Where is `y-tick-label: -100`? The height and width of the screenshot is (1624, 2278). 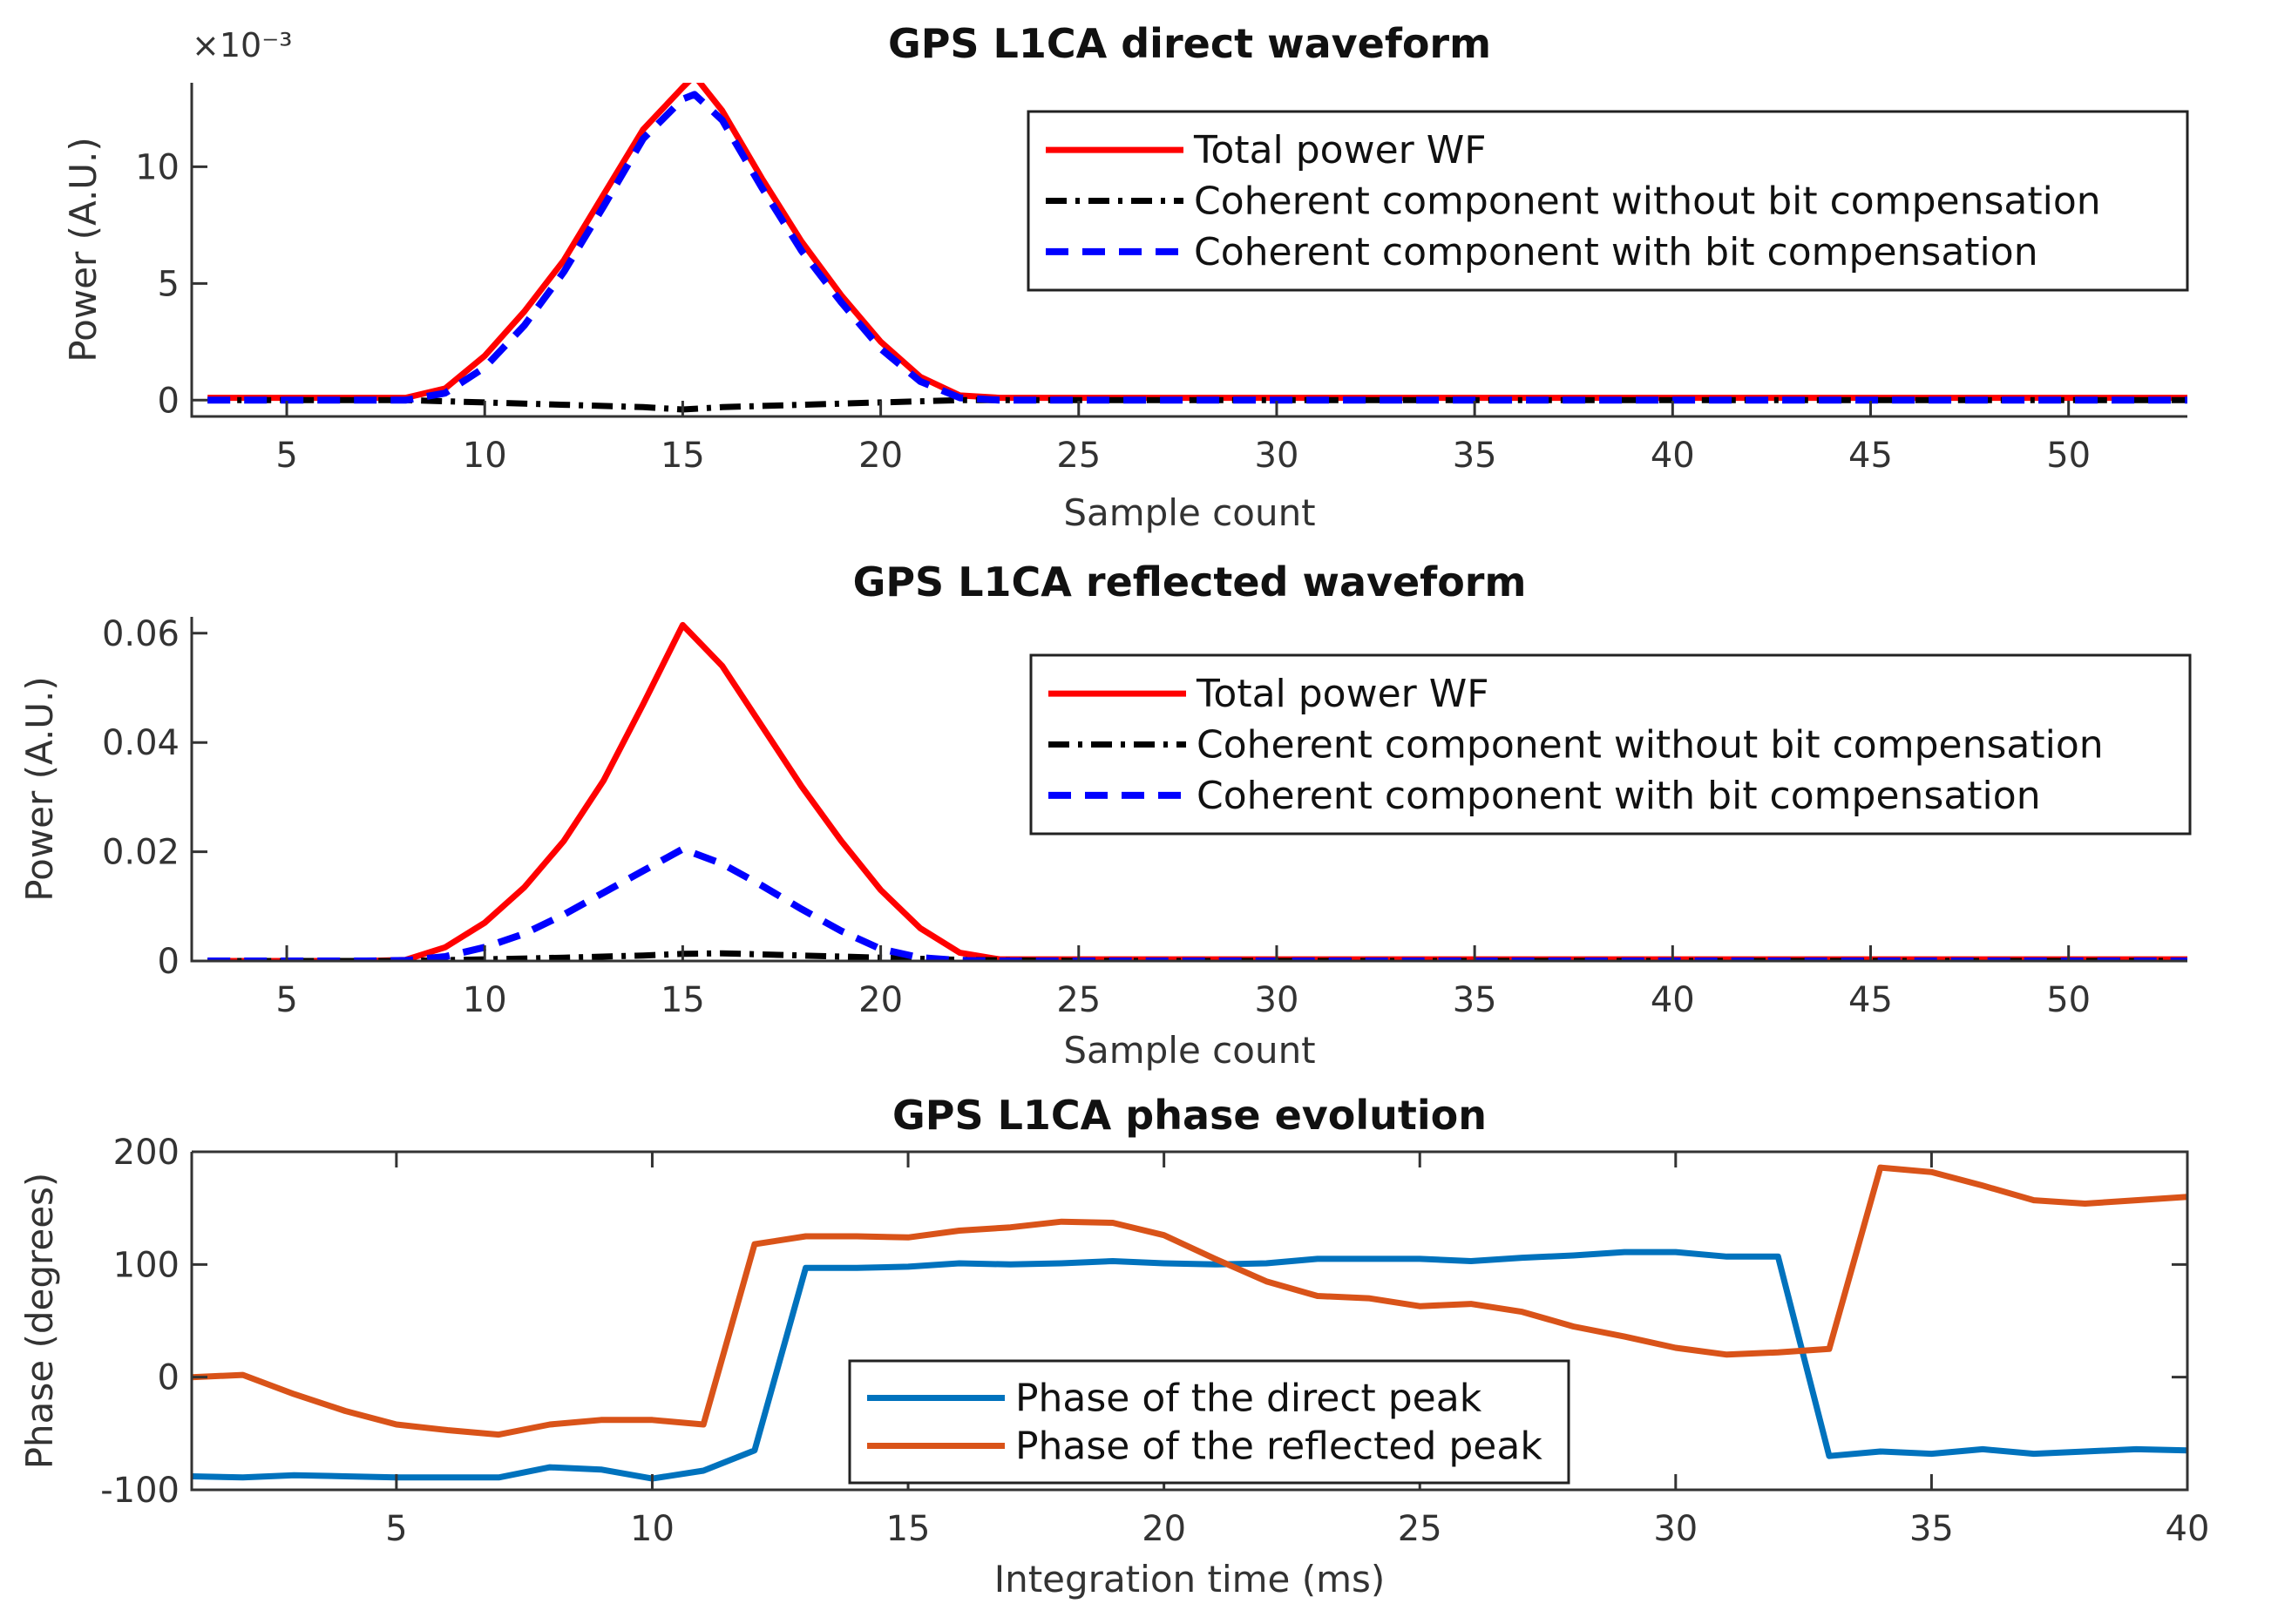
y-tick-label: -100 is located at coordinates (140, 1491).